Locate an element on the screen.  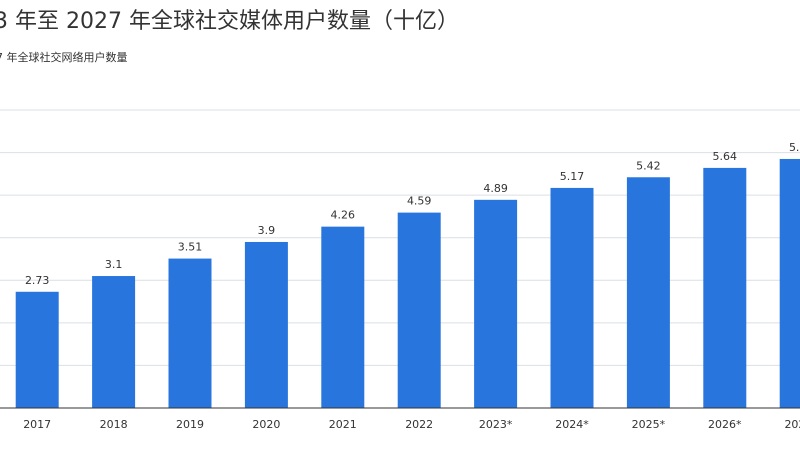
x-tick-label: 2018 is located at coordinates (114, 424).